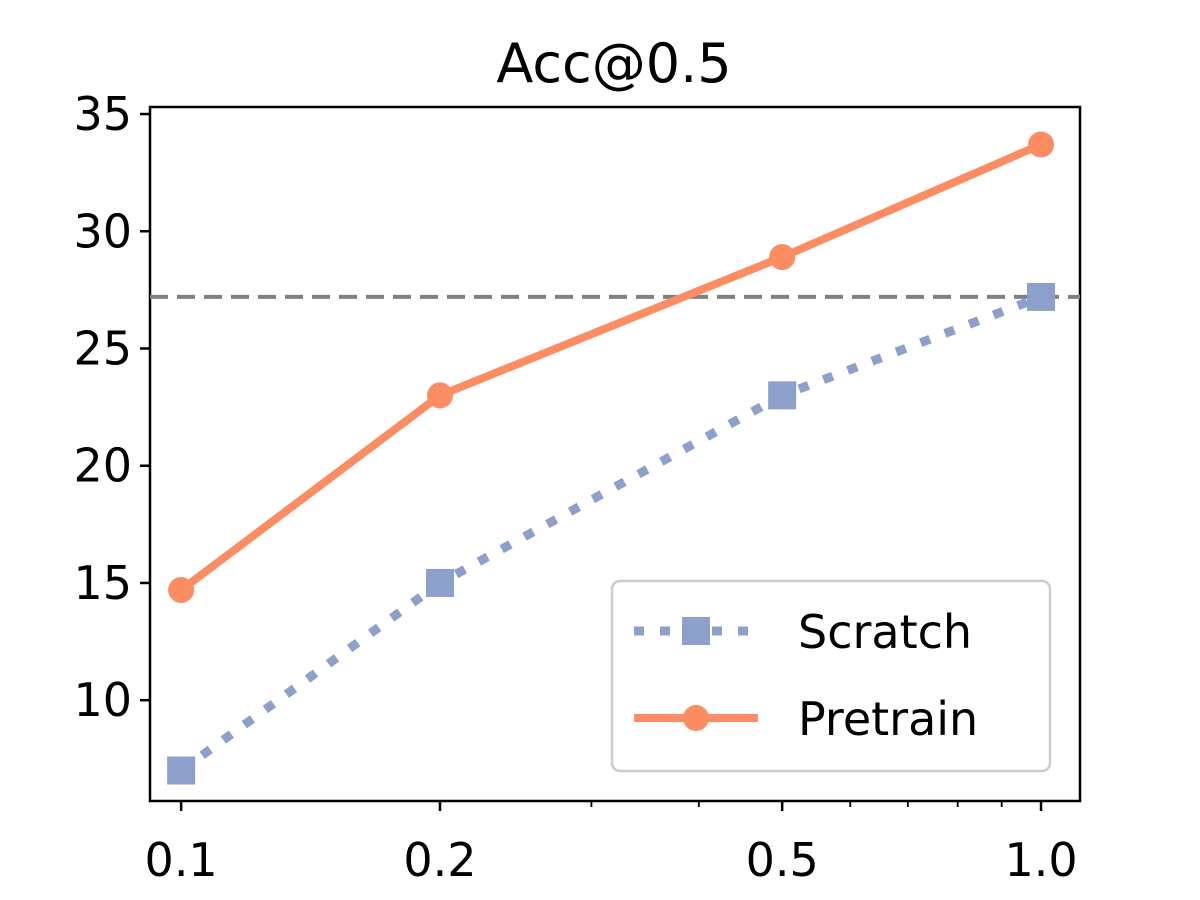  Describe the element at coordinates (102, 700) in the screenshot. I see `y-tick-label: 10` at that location.